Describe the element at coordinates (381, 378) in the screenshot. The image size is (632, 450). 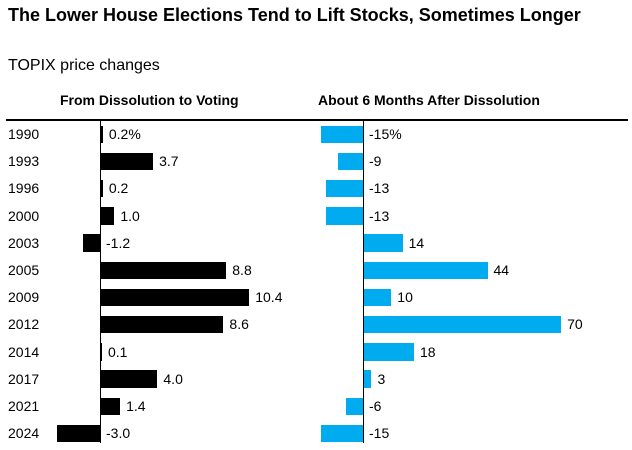
I see `bar-value-label: 3` at that location.